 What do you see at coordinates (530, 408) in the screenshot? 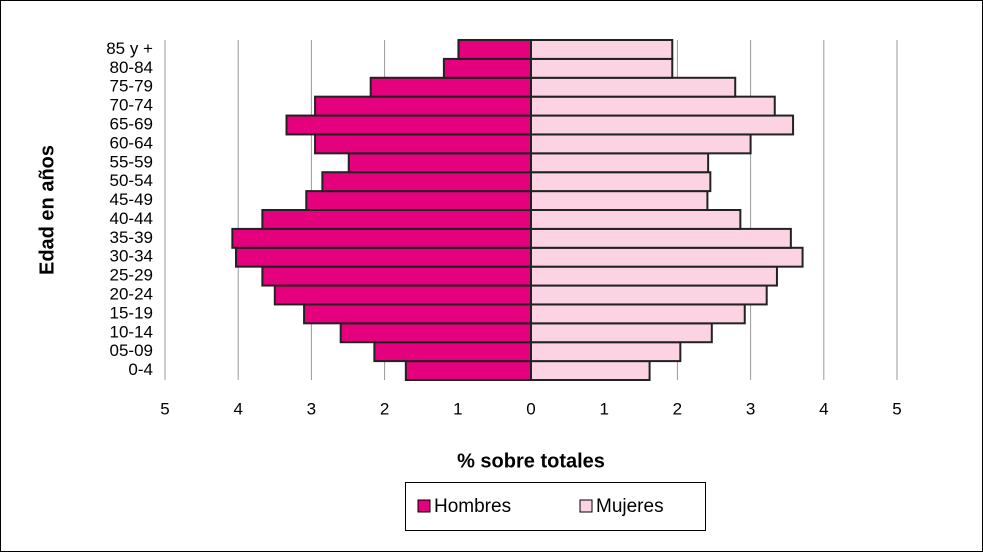
I see `x-tick-label: 0` at bounding box center [530, 408].